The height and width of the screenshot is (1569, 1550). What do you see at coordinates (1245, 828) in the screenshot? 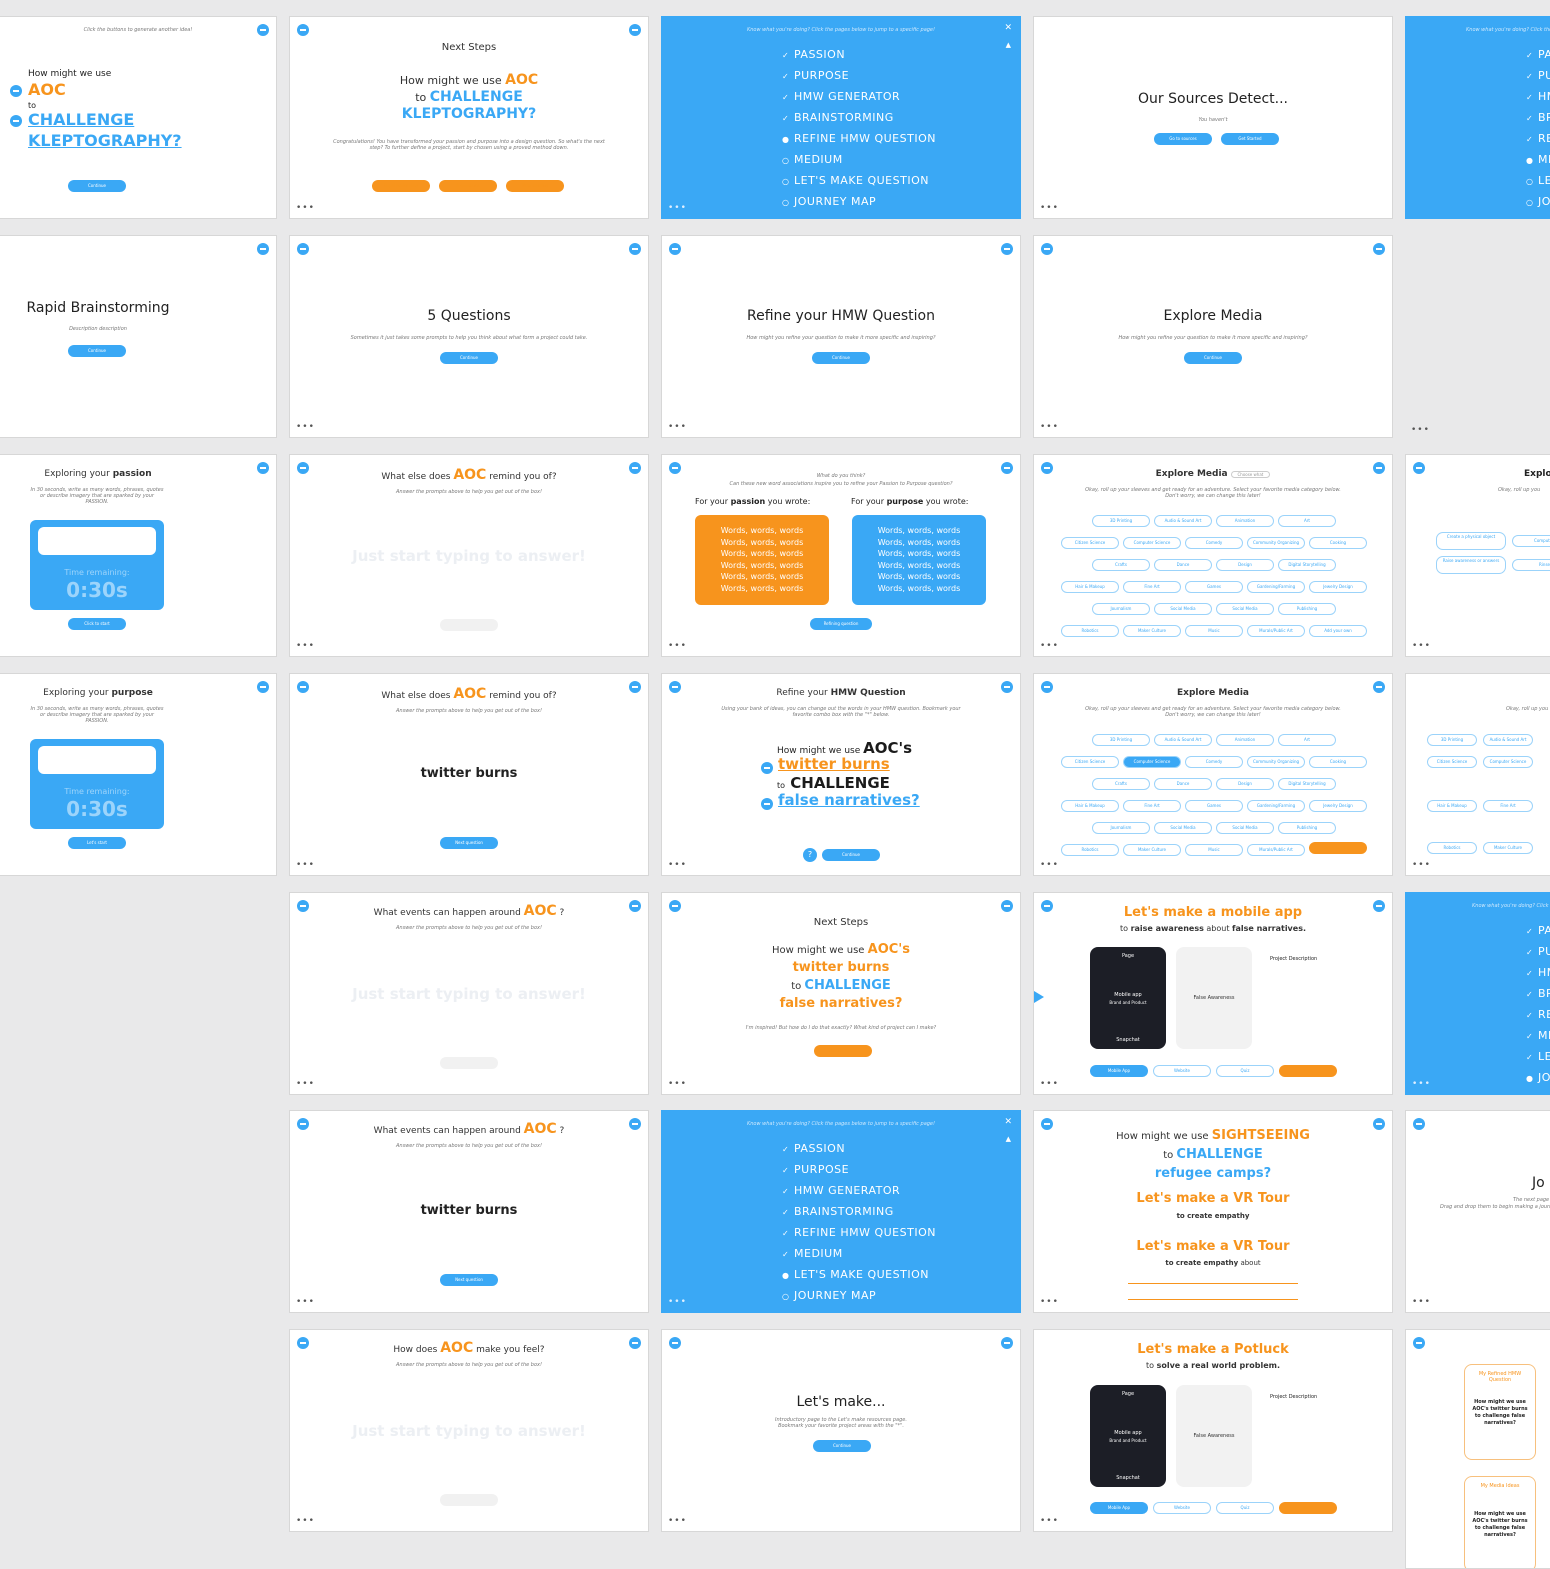
I see `media-chip: Social Media` at bounding box center [1245, 828].